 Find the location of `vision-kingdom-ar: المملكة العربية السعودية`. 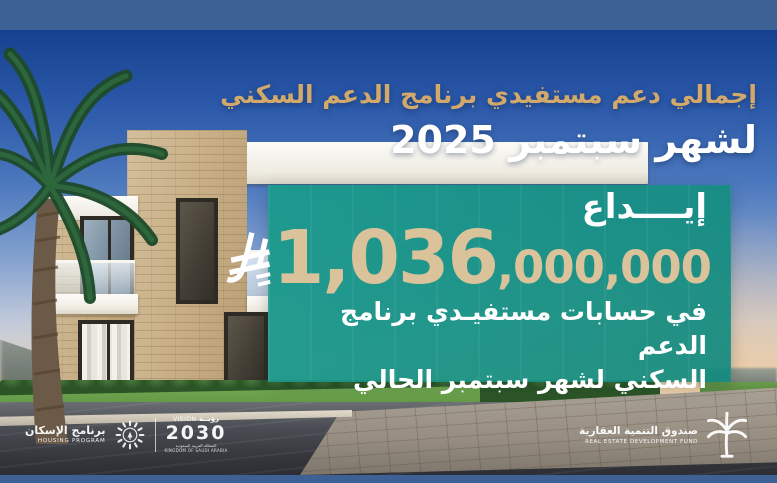

vision-kingdom-ar: المملكة العربية السعودية is located at coordinates (196, 445).